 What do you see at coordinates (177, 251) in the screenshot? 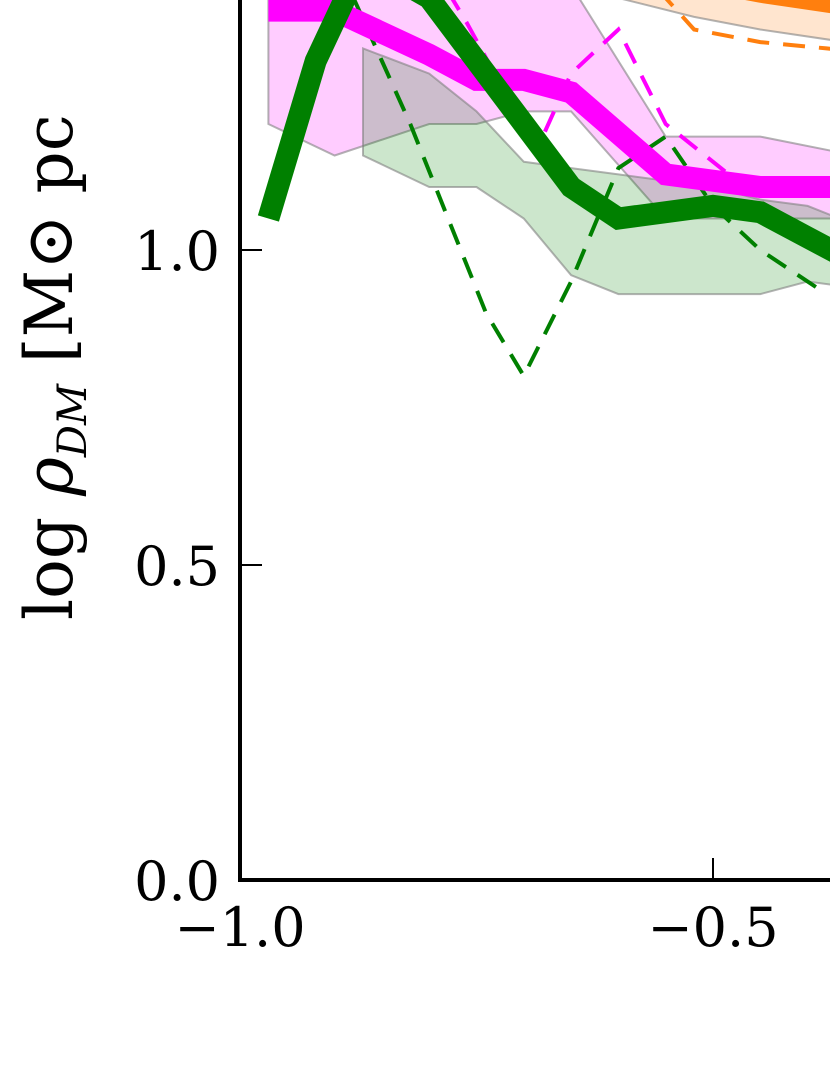
I see `y-tick-label-2: 1.0` at bounding box center [177, 251].